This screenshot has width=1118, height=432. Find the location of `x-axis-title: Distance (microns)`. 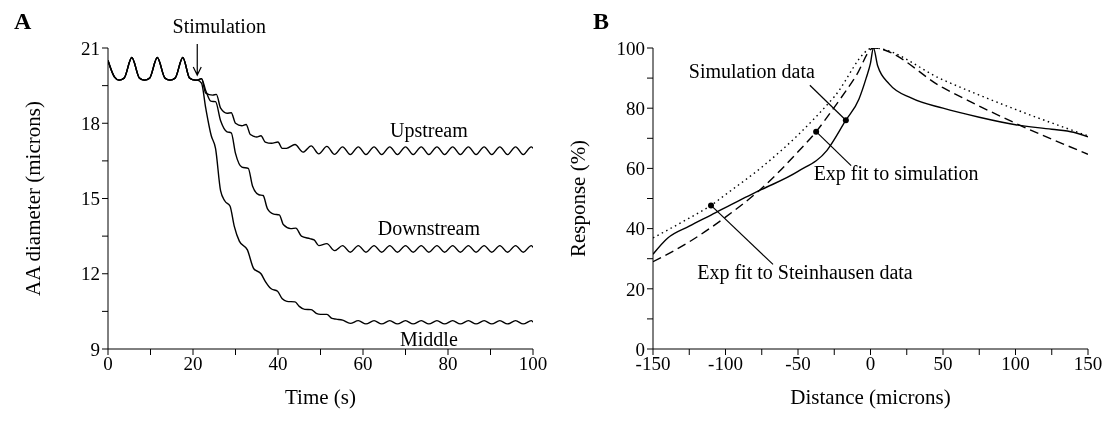

x-axis-title: Distance (microns) is located at coordinates (870, 397).